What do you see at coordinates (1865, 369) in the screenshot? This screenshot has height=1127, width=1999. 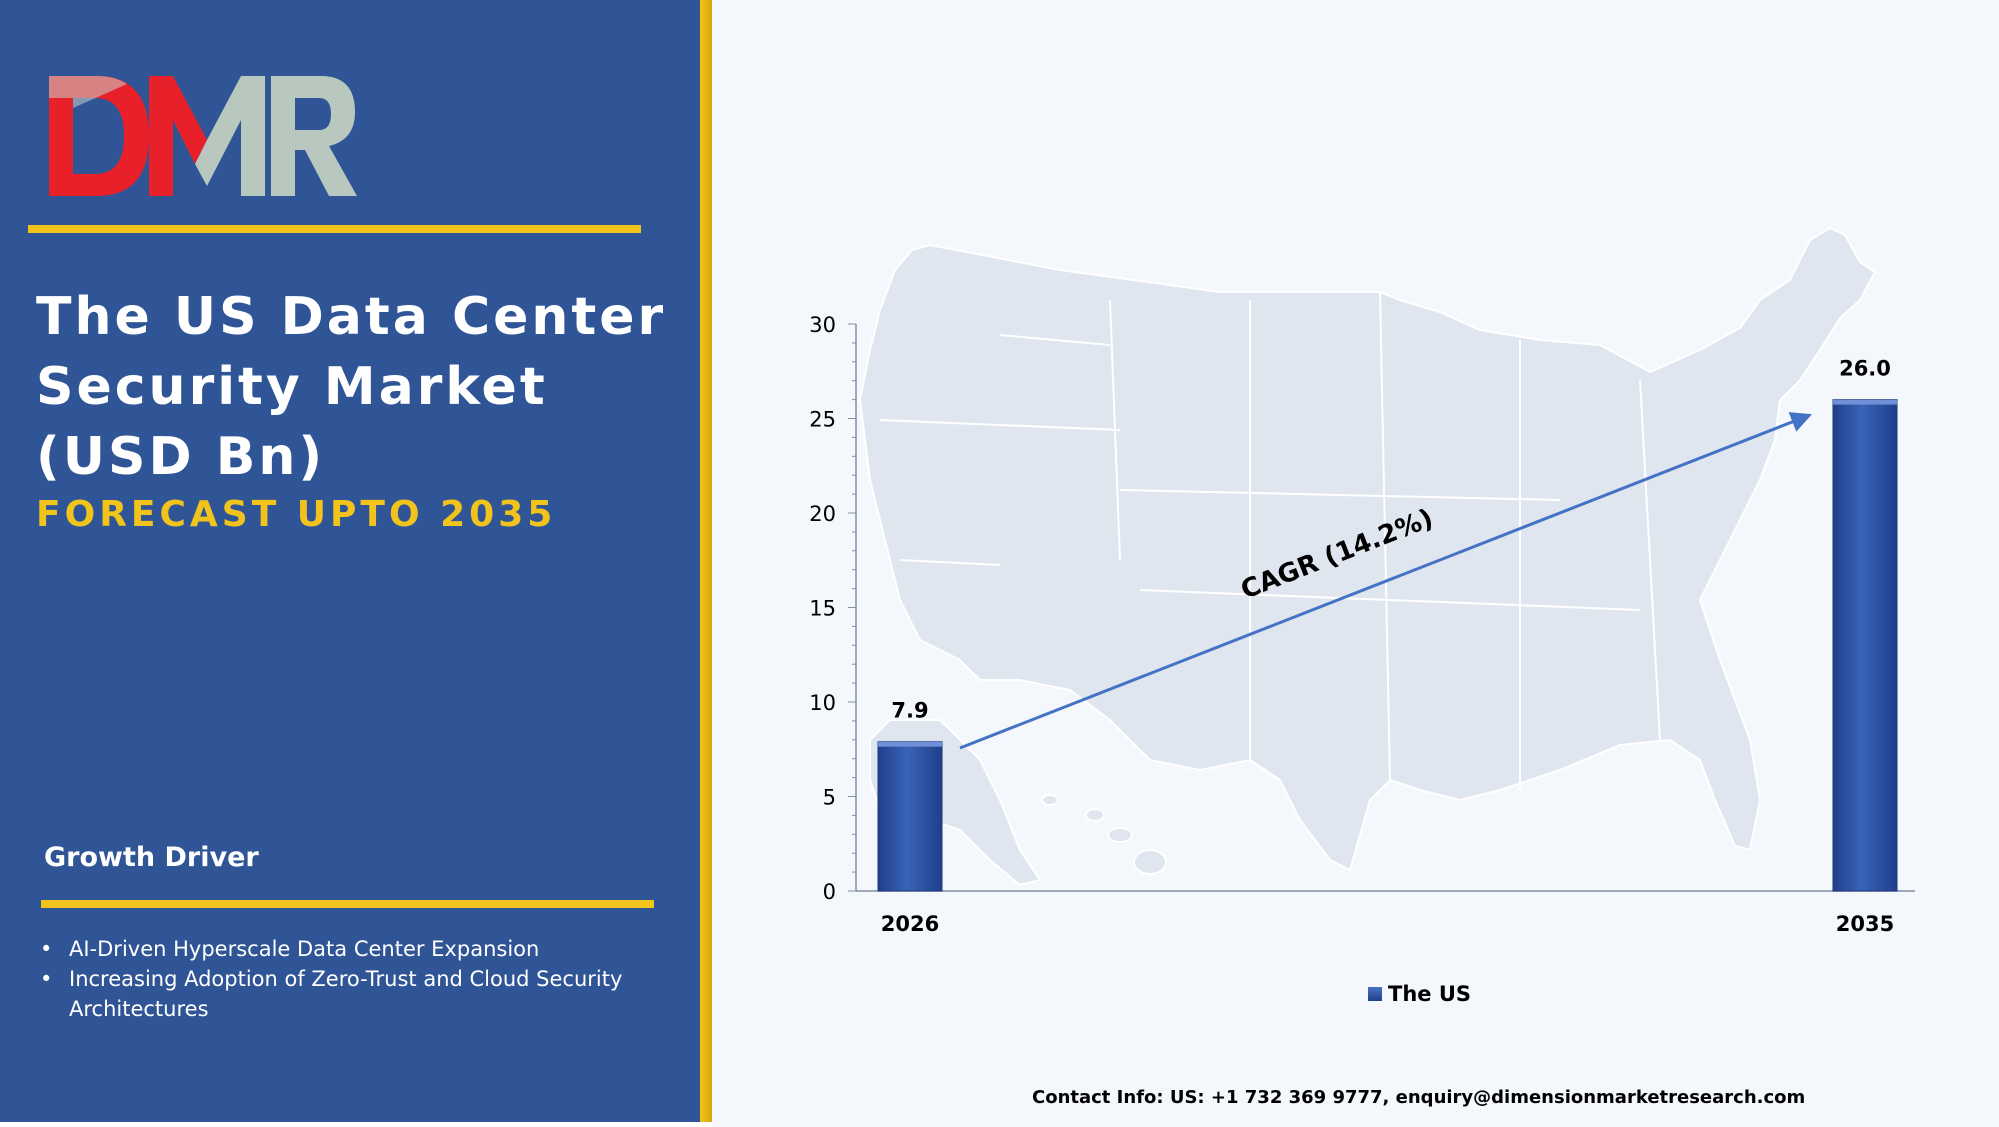 I see `data-label: 26.0` at bounding box center [1865, 369].